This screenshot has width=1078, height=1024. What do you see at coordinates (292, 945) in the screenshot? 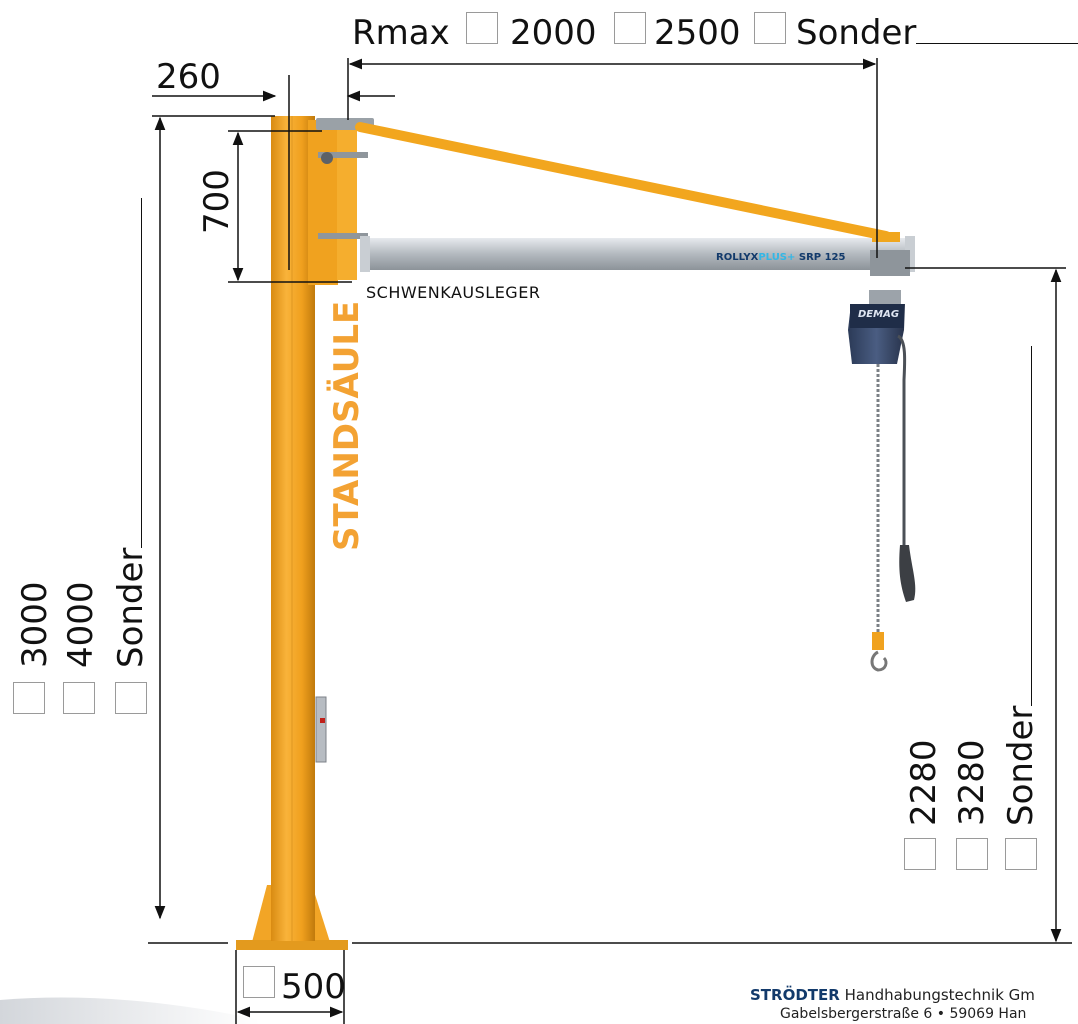
I see `column-base-plate` at bounding box center [292, 945].